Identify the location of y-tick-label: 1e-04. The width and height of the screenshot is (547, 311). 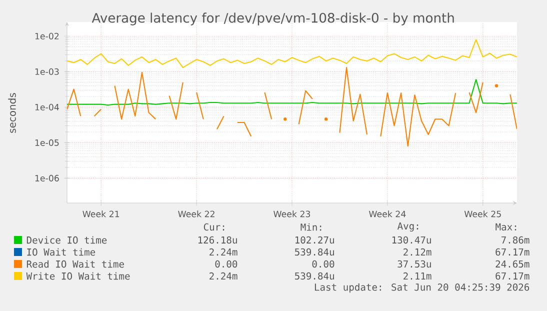
(47, 107).